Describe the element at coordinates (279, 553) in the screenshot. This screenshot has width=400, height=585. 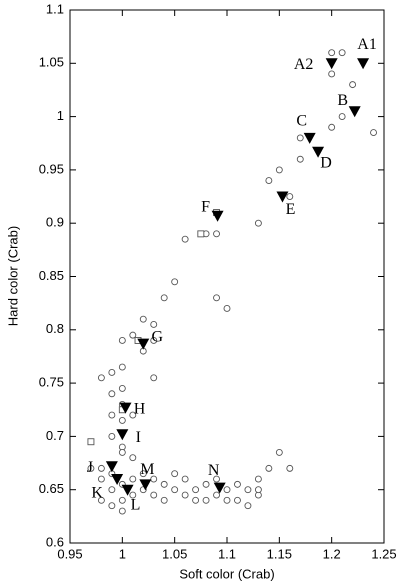
I see `x-tick-label: 1.15` at that location.